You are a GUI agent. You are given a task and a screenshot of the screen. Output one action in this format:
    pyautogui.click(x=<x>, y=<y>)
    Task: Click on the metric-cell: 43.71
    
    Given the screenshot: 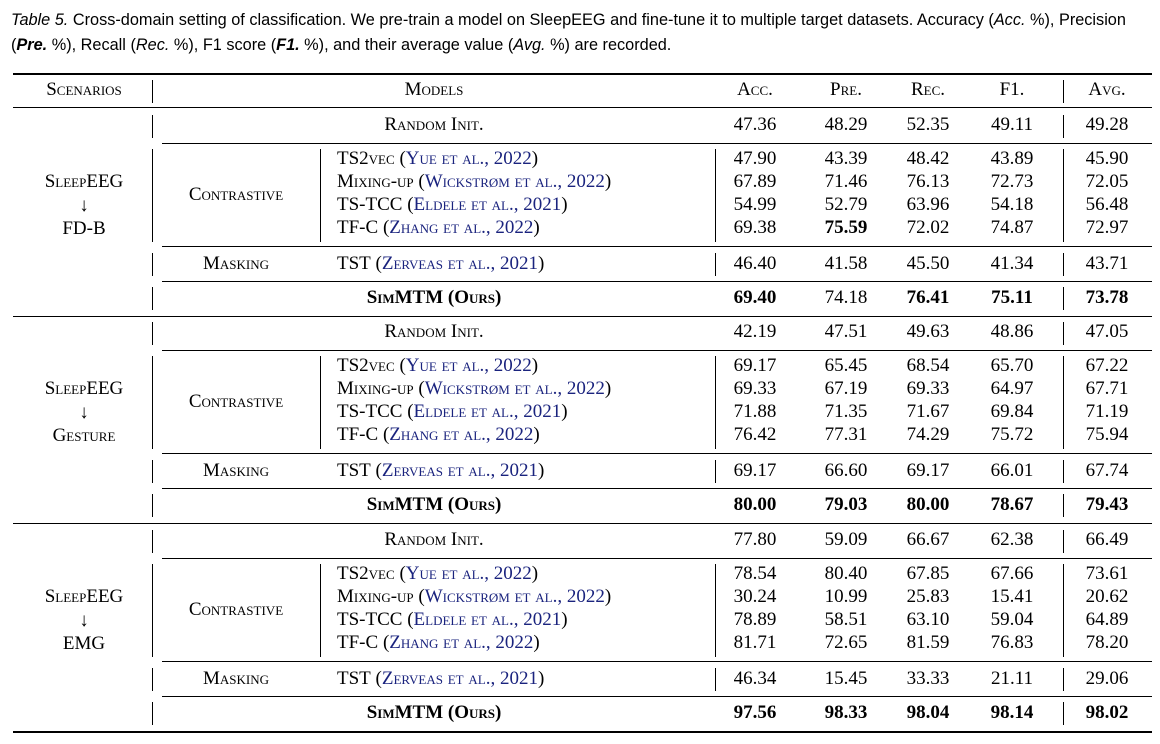 What is the action you would take?
    pyautogui.click(x=1107, y=263)
    